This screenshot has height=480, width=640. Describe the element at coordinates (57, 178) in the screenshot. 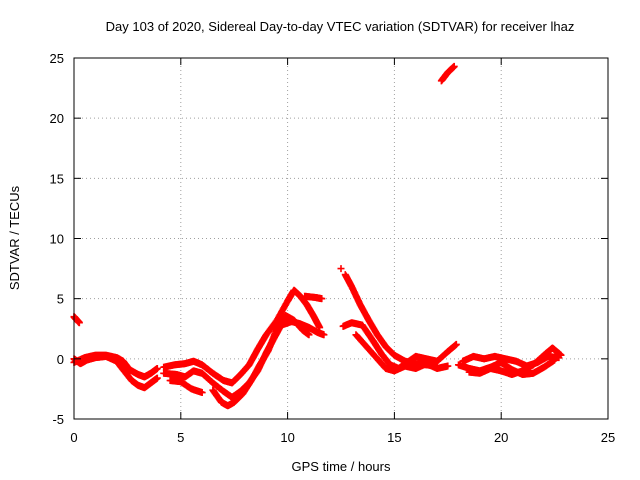

I see `y-tick-label: 15` at that location.